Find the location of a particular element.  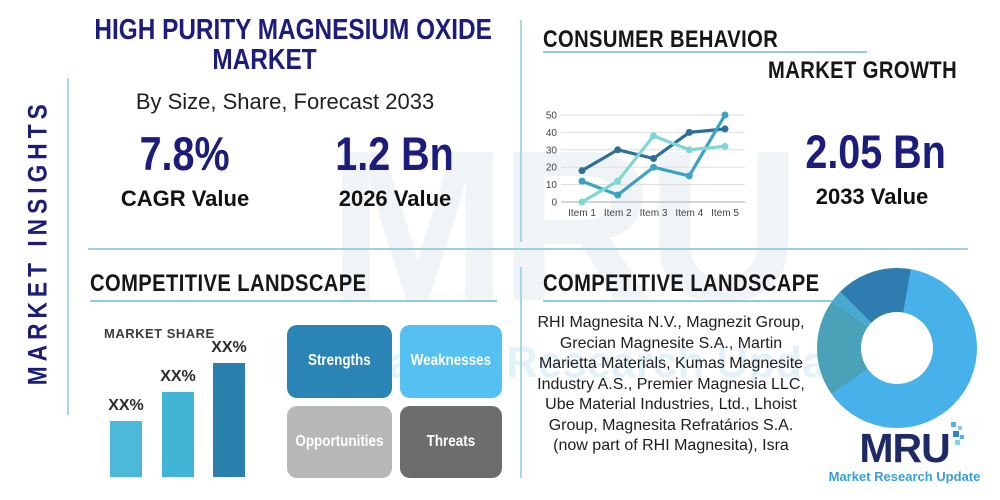

y-tick-label: 50 is located at coordinates (552, 116).